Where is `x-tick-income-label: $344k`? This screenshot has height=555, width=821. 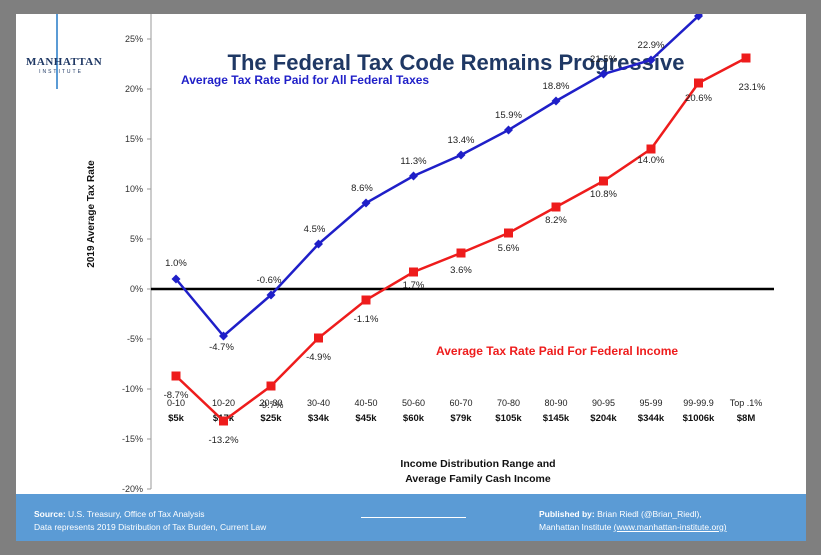
x-tick-income-label: $344k is located at coordinates (651, 418).